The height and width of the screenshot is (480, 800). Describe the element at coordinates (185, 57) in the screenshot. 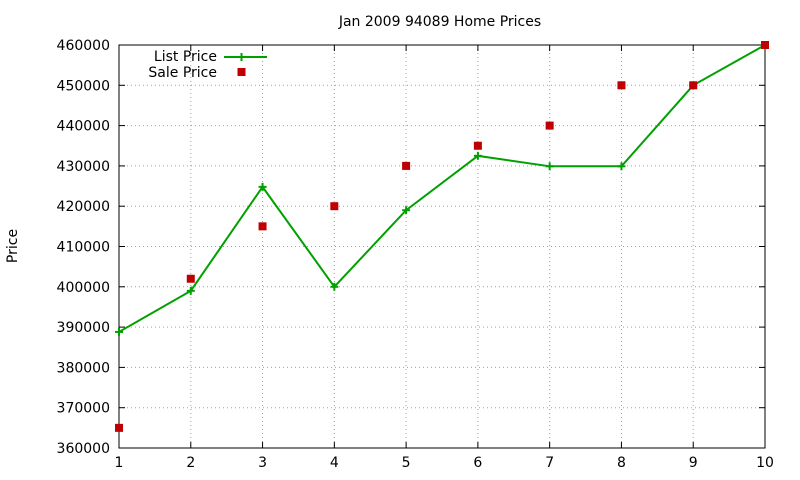

I see `legend-label-list-price: List Price` at that location.